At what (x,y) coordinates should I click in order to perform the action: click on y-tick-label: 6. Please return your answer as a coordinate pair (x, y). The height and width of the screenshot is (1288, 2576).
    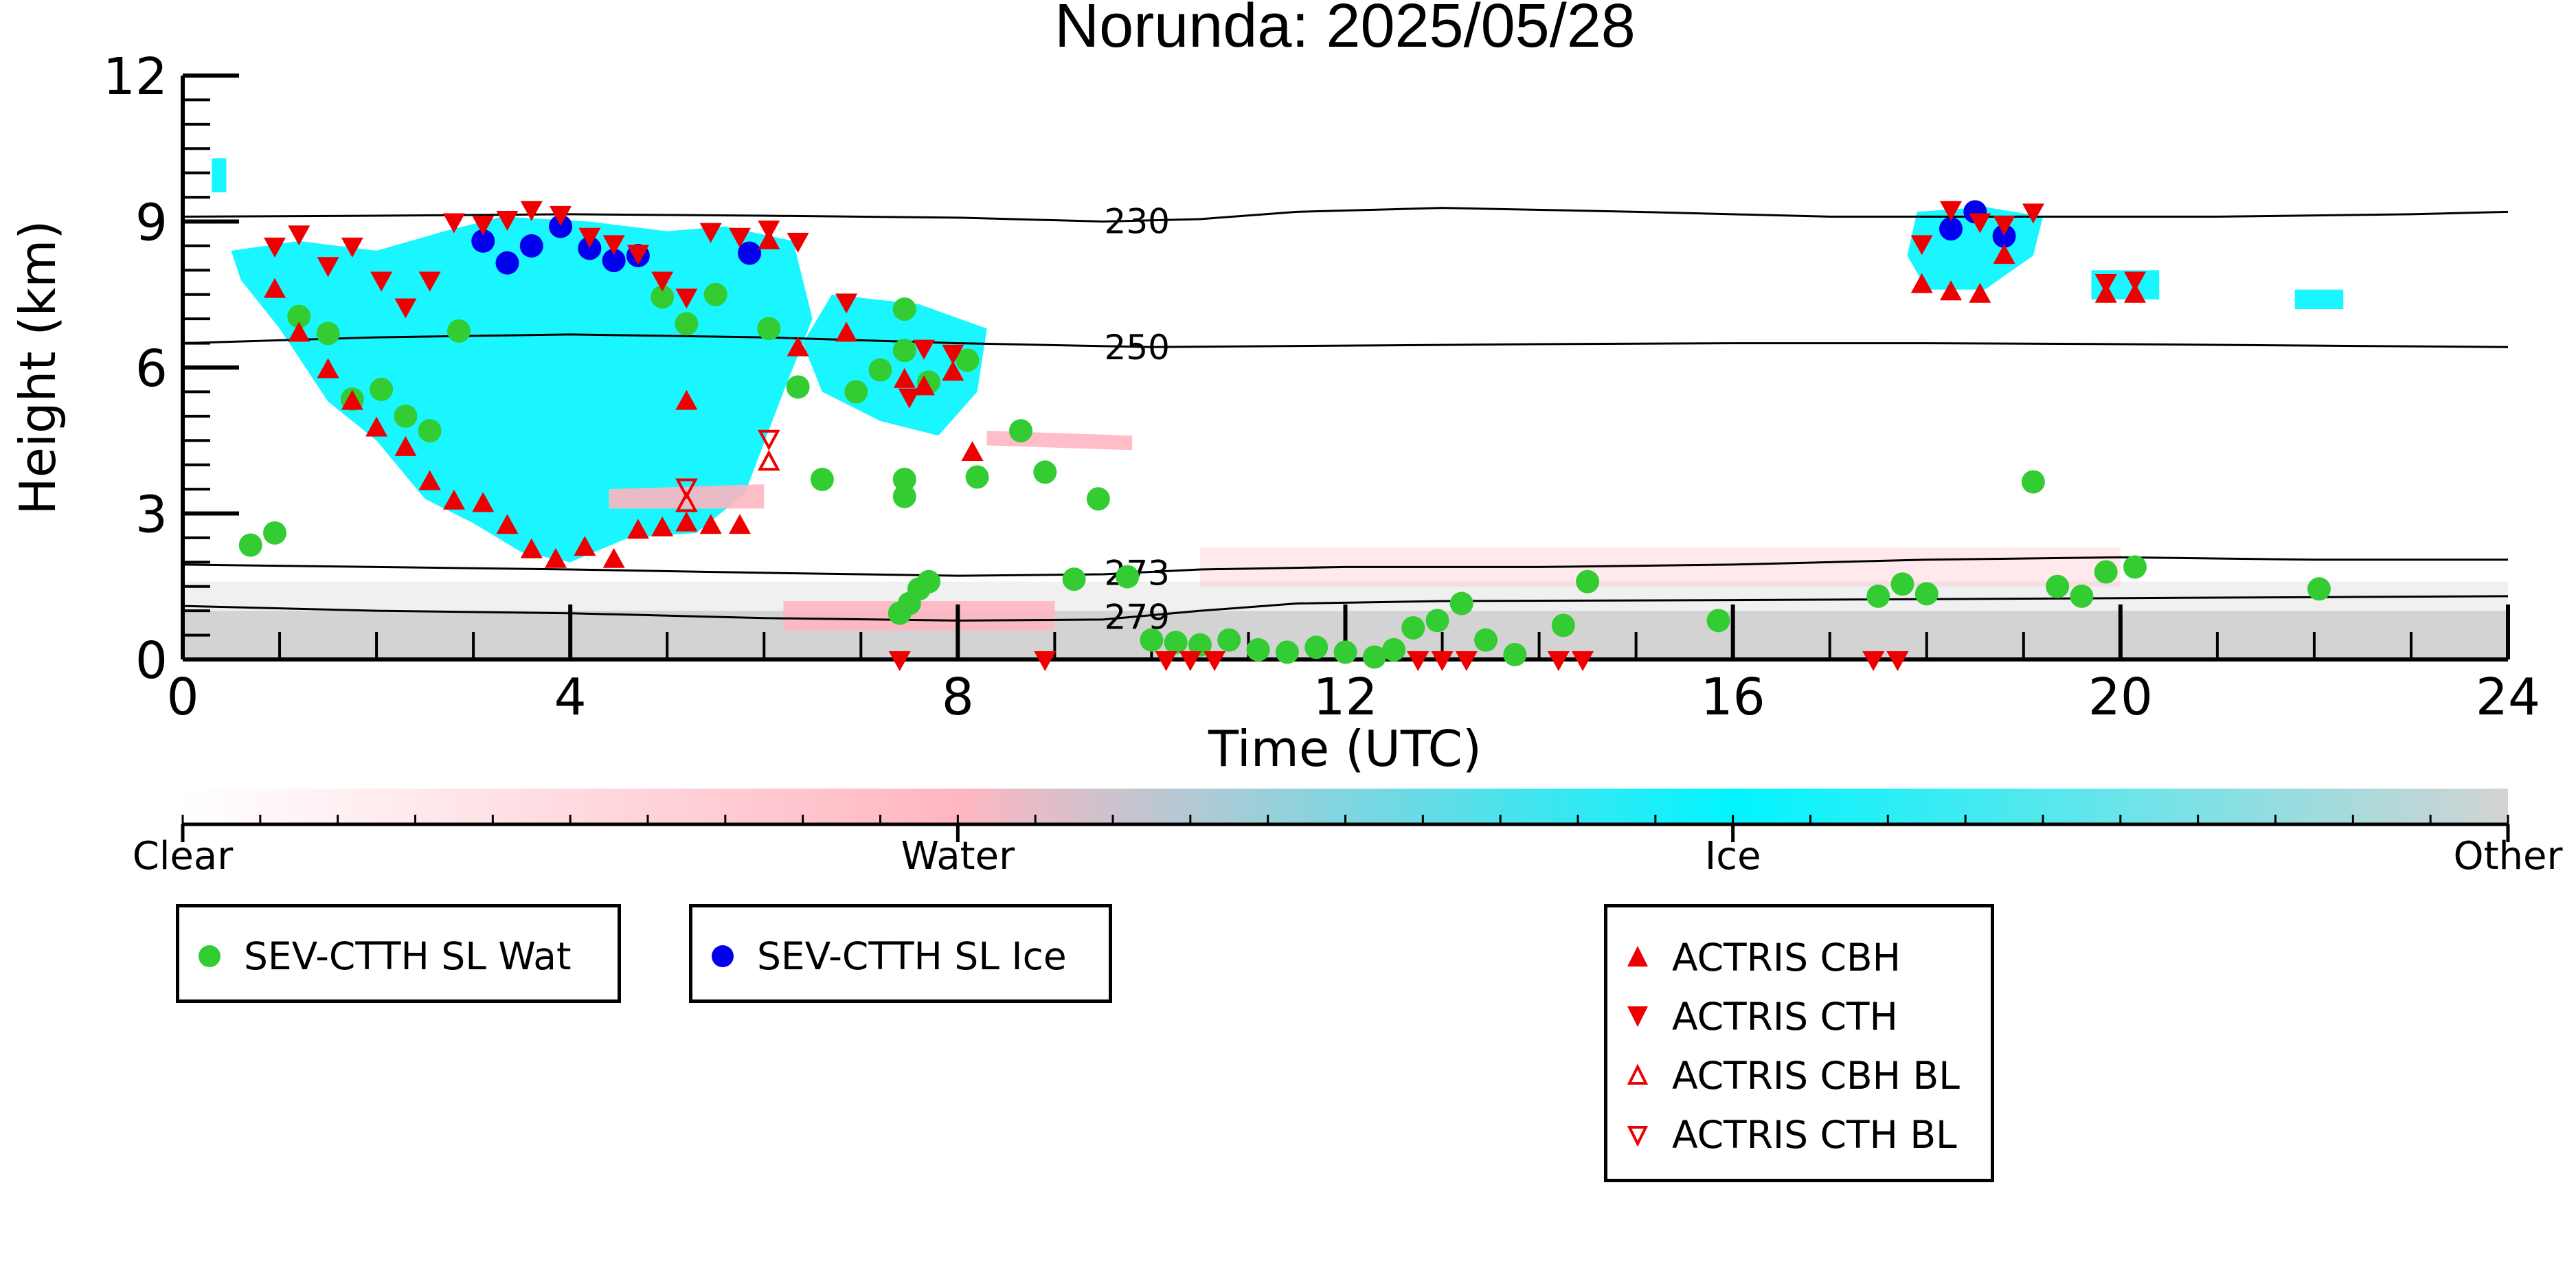
    Looking at the image, I should click on (151, 368).